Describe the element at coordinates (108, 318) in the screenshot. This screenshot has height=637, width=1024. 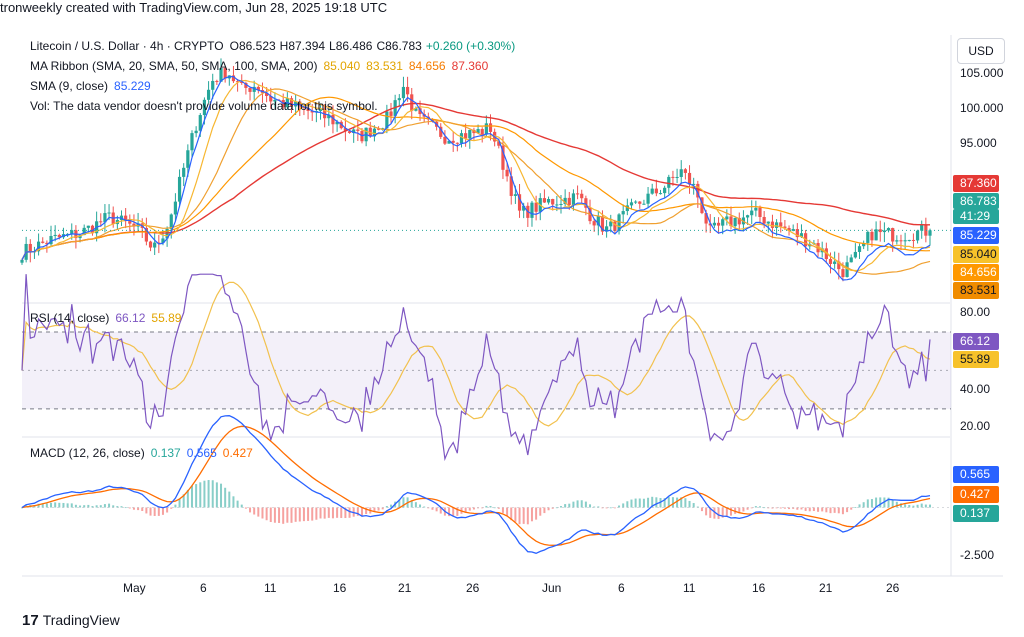
I see `rsi-legend: RSI (14, close) 66.12 55.89` at that location.